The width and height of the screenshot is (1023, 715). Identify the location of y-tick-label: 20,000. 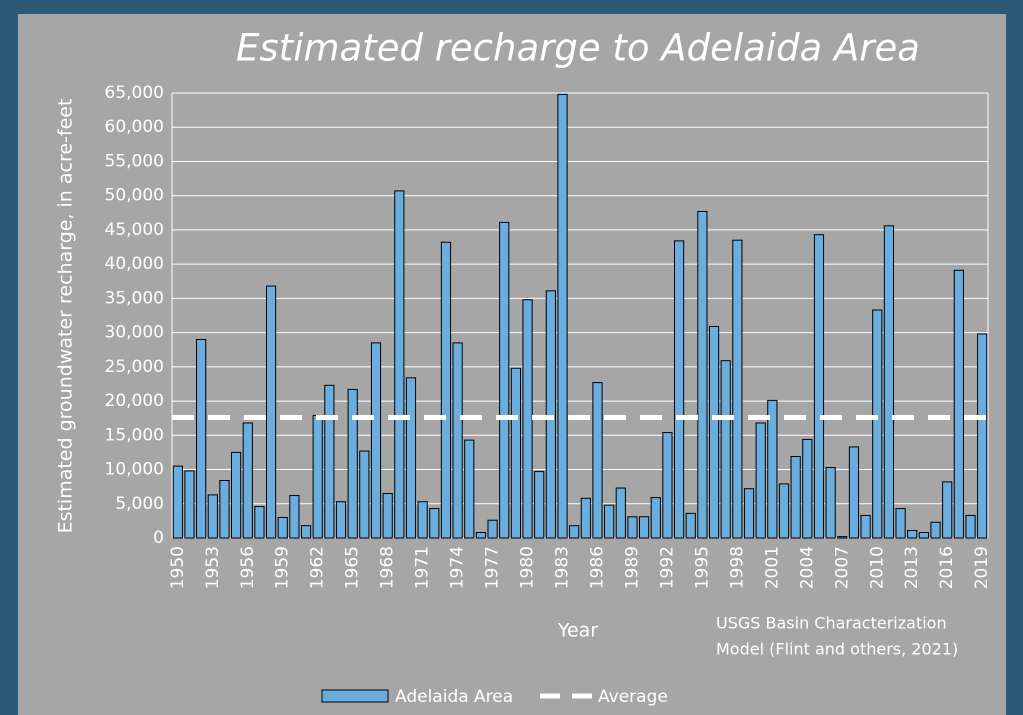
(134, 401).